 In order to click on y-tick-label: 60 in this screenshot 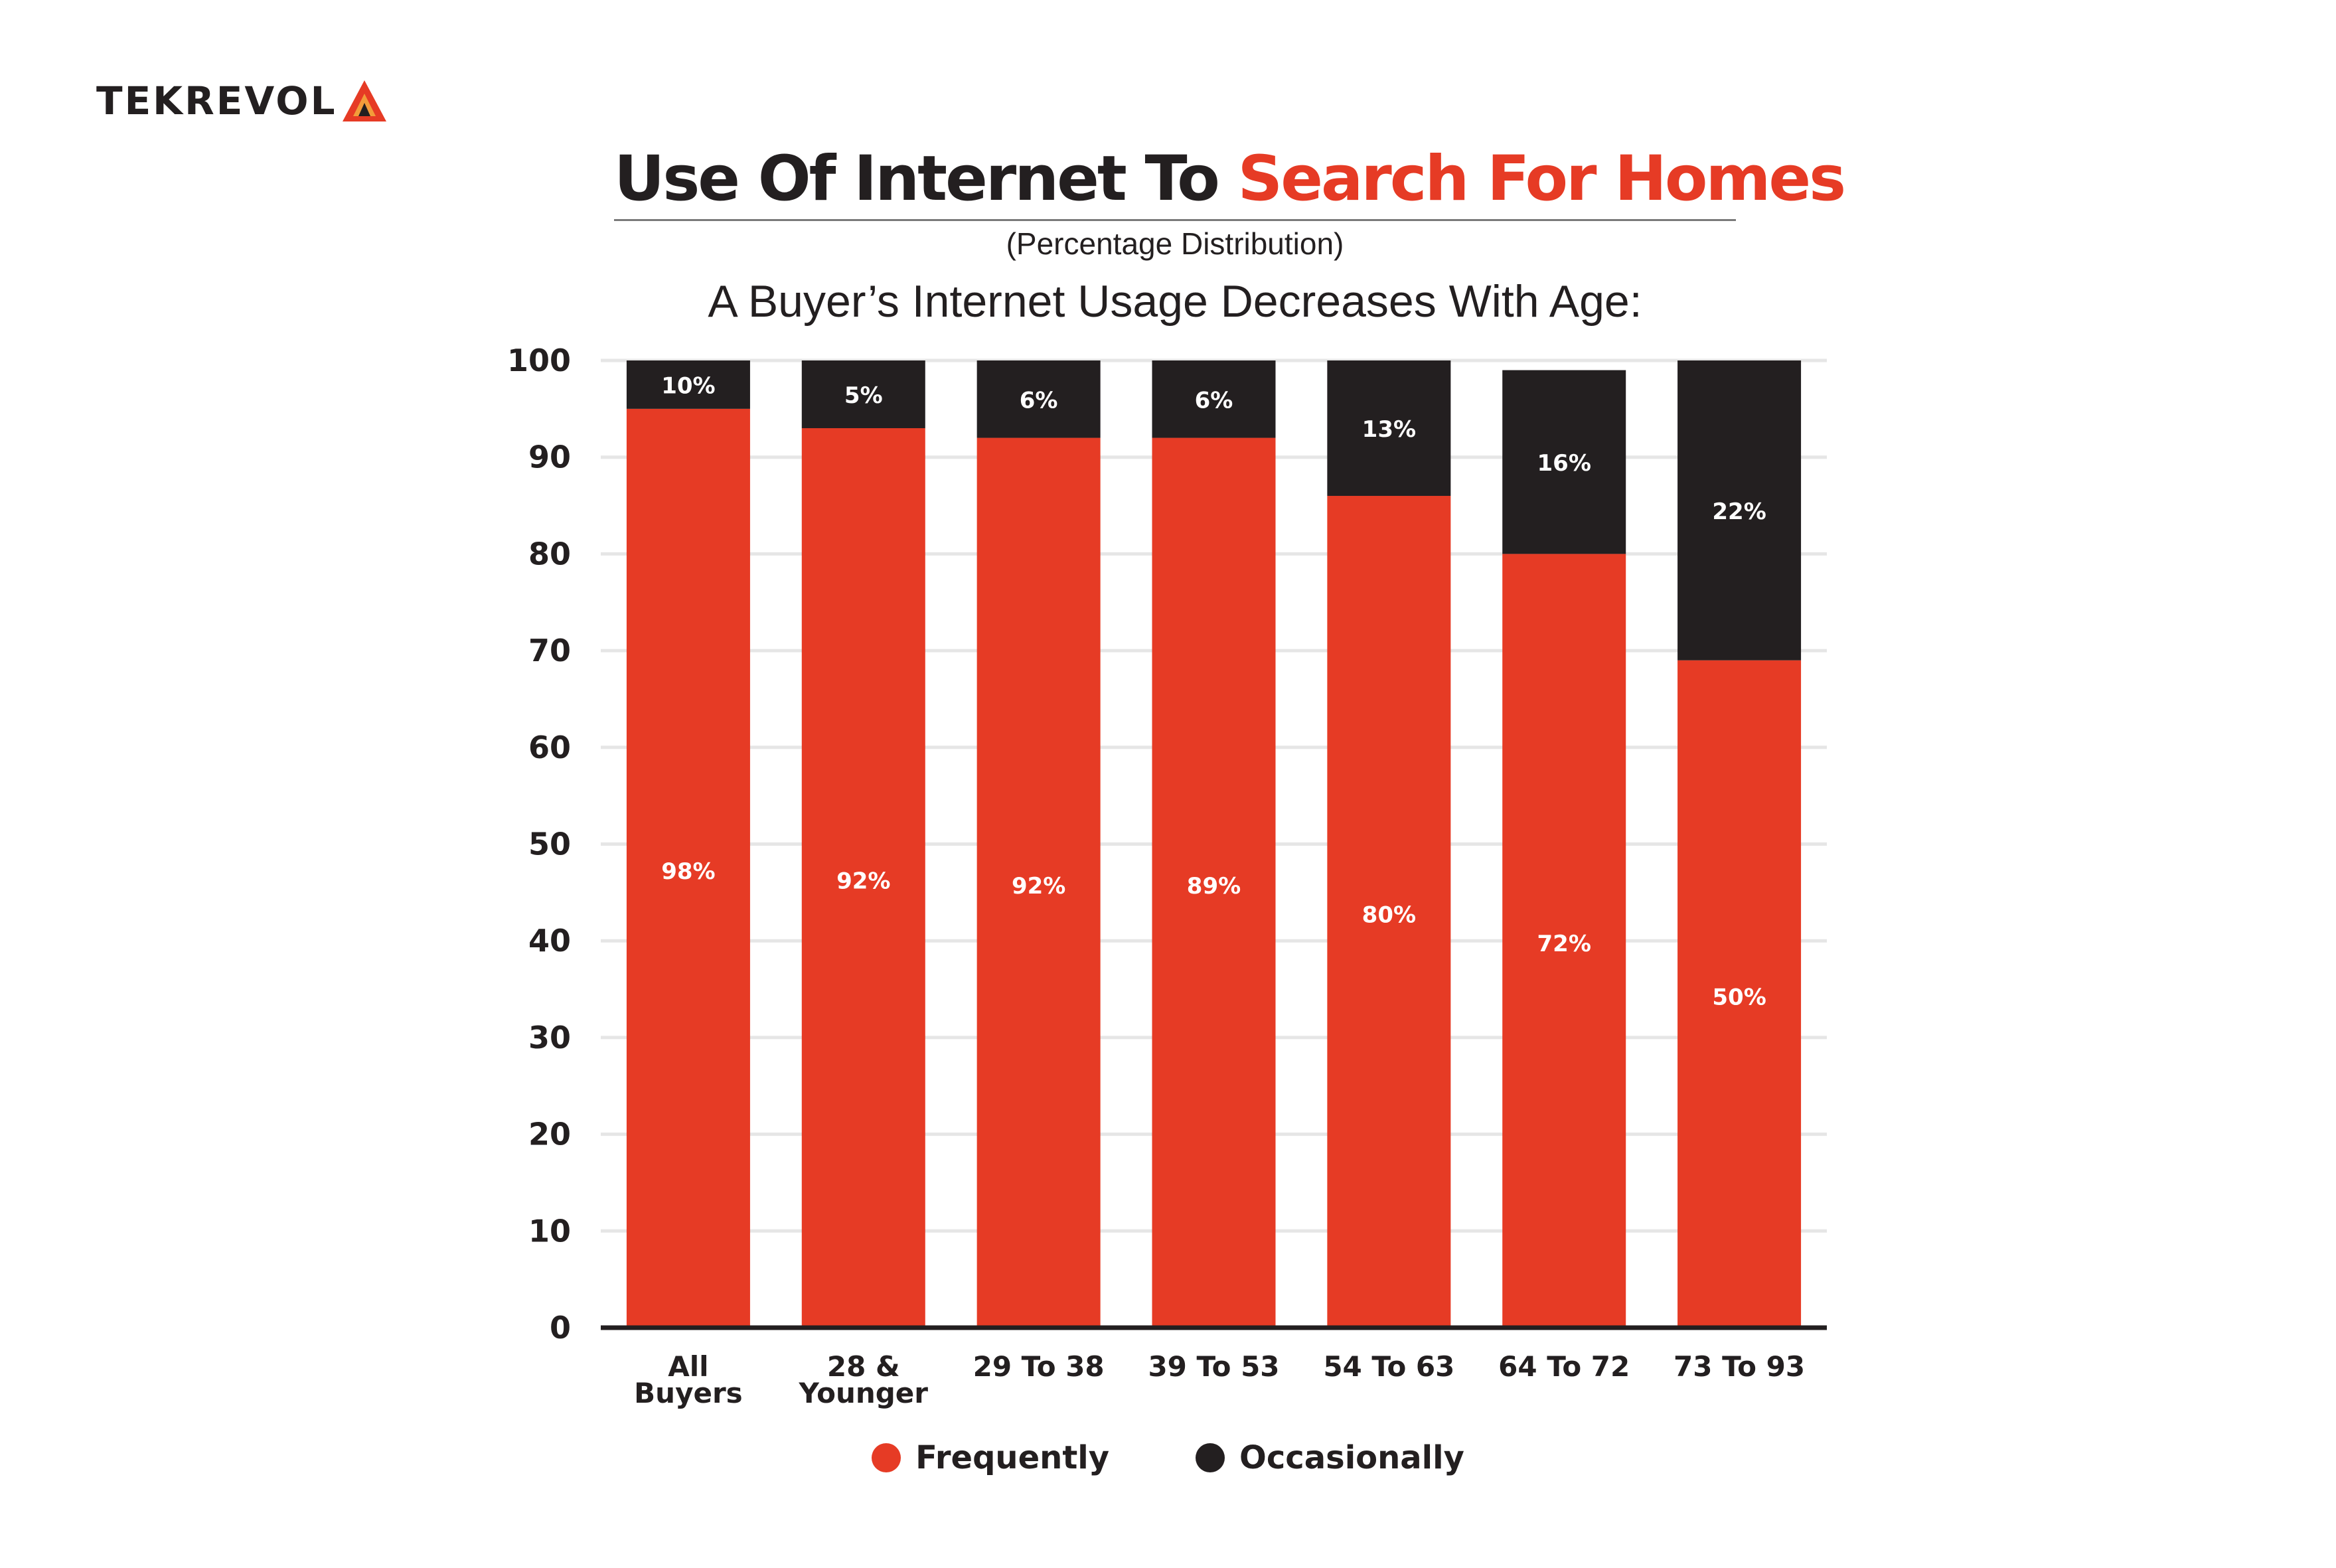, I will do `click(549, 748)`.